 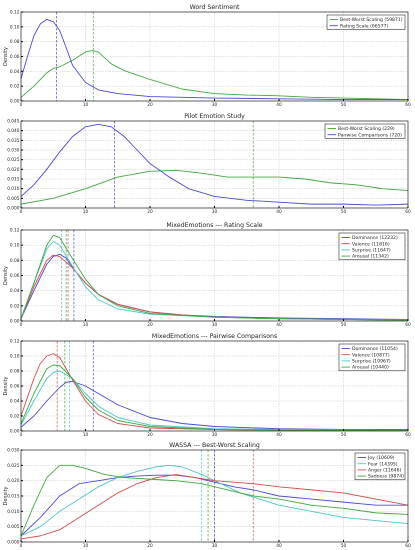 What do you see at coordinates (371, 251) in the screenshot?
I see `legend-label: Surprise (11647)` at bounding box center [371, 251].